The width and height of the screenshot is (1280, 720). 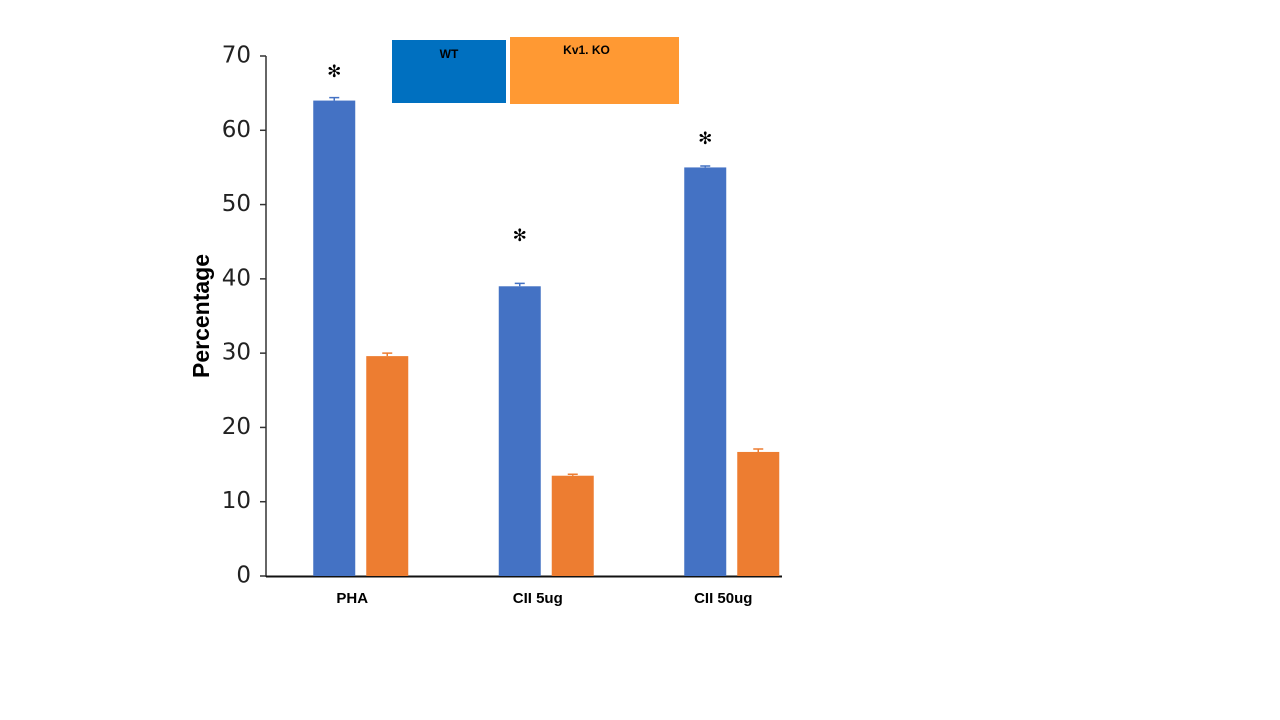 I want to click on y-tick-label: 40, so click(x=236, y=278).